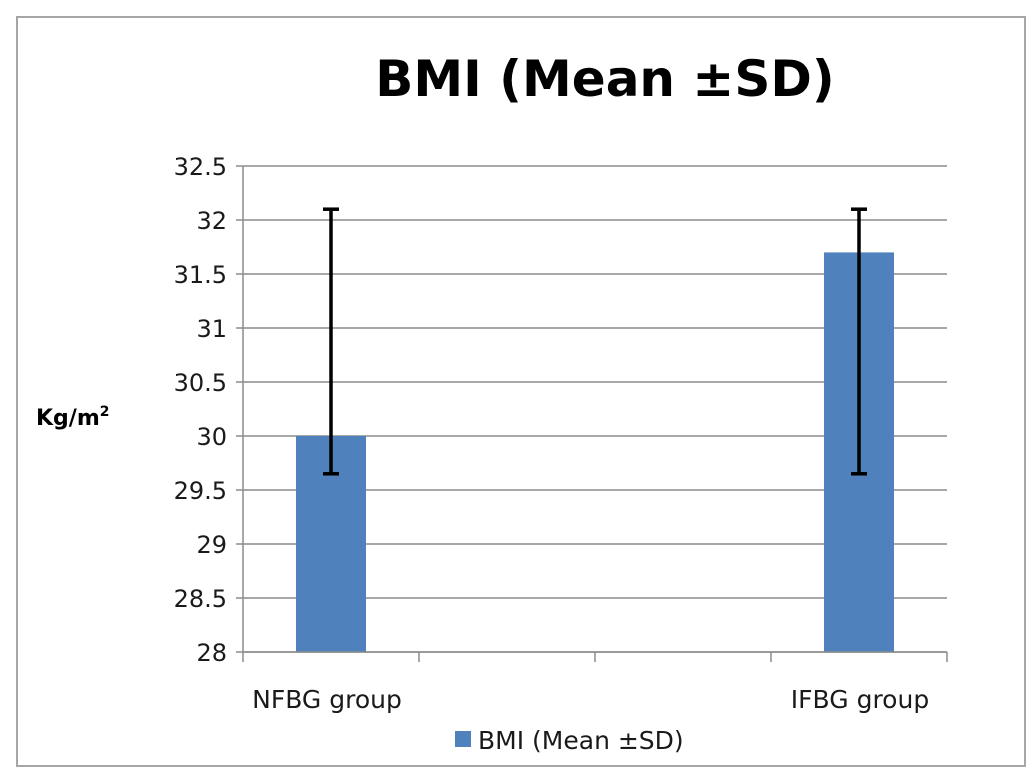 The width and height of the screenshot is (1034, 775). Describe the element at coordinates (211, 545) in the screenshot. I see `y-tick-label: 29` at that location.